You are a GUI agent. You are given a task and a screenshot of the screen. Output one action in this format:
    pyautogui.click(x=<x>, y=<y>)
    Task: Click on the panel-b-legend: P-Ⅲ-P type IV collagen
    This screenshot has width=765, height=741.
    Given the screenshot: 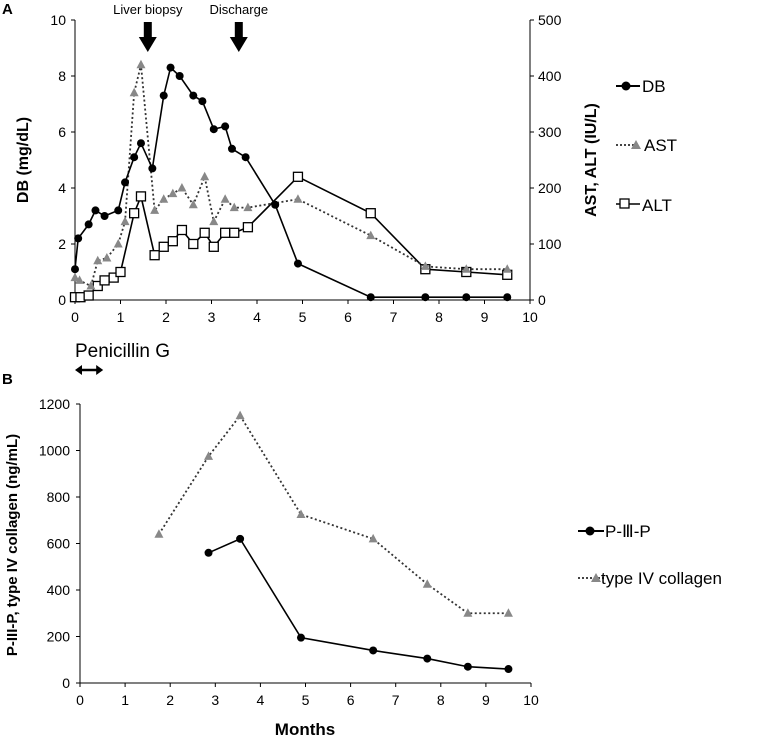 What is the action you would take?
    pyautogui.click(x=650, y=555)
    